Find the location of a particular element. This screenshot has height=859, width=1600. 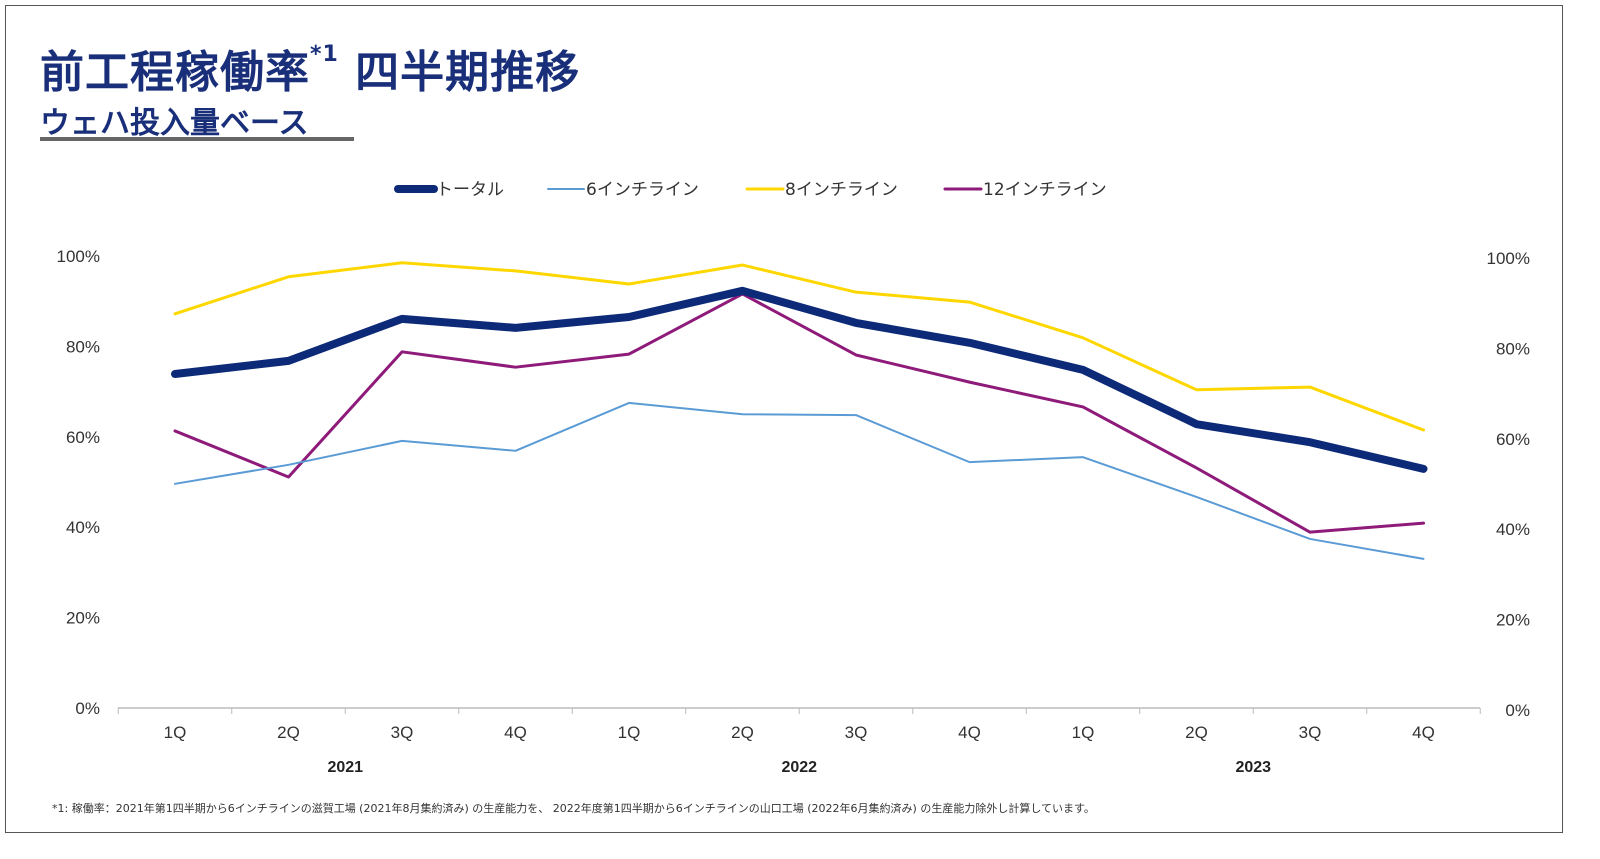

year-label: 2022 is located at coordinates (799, 767).